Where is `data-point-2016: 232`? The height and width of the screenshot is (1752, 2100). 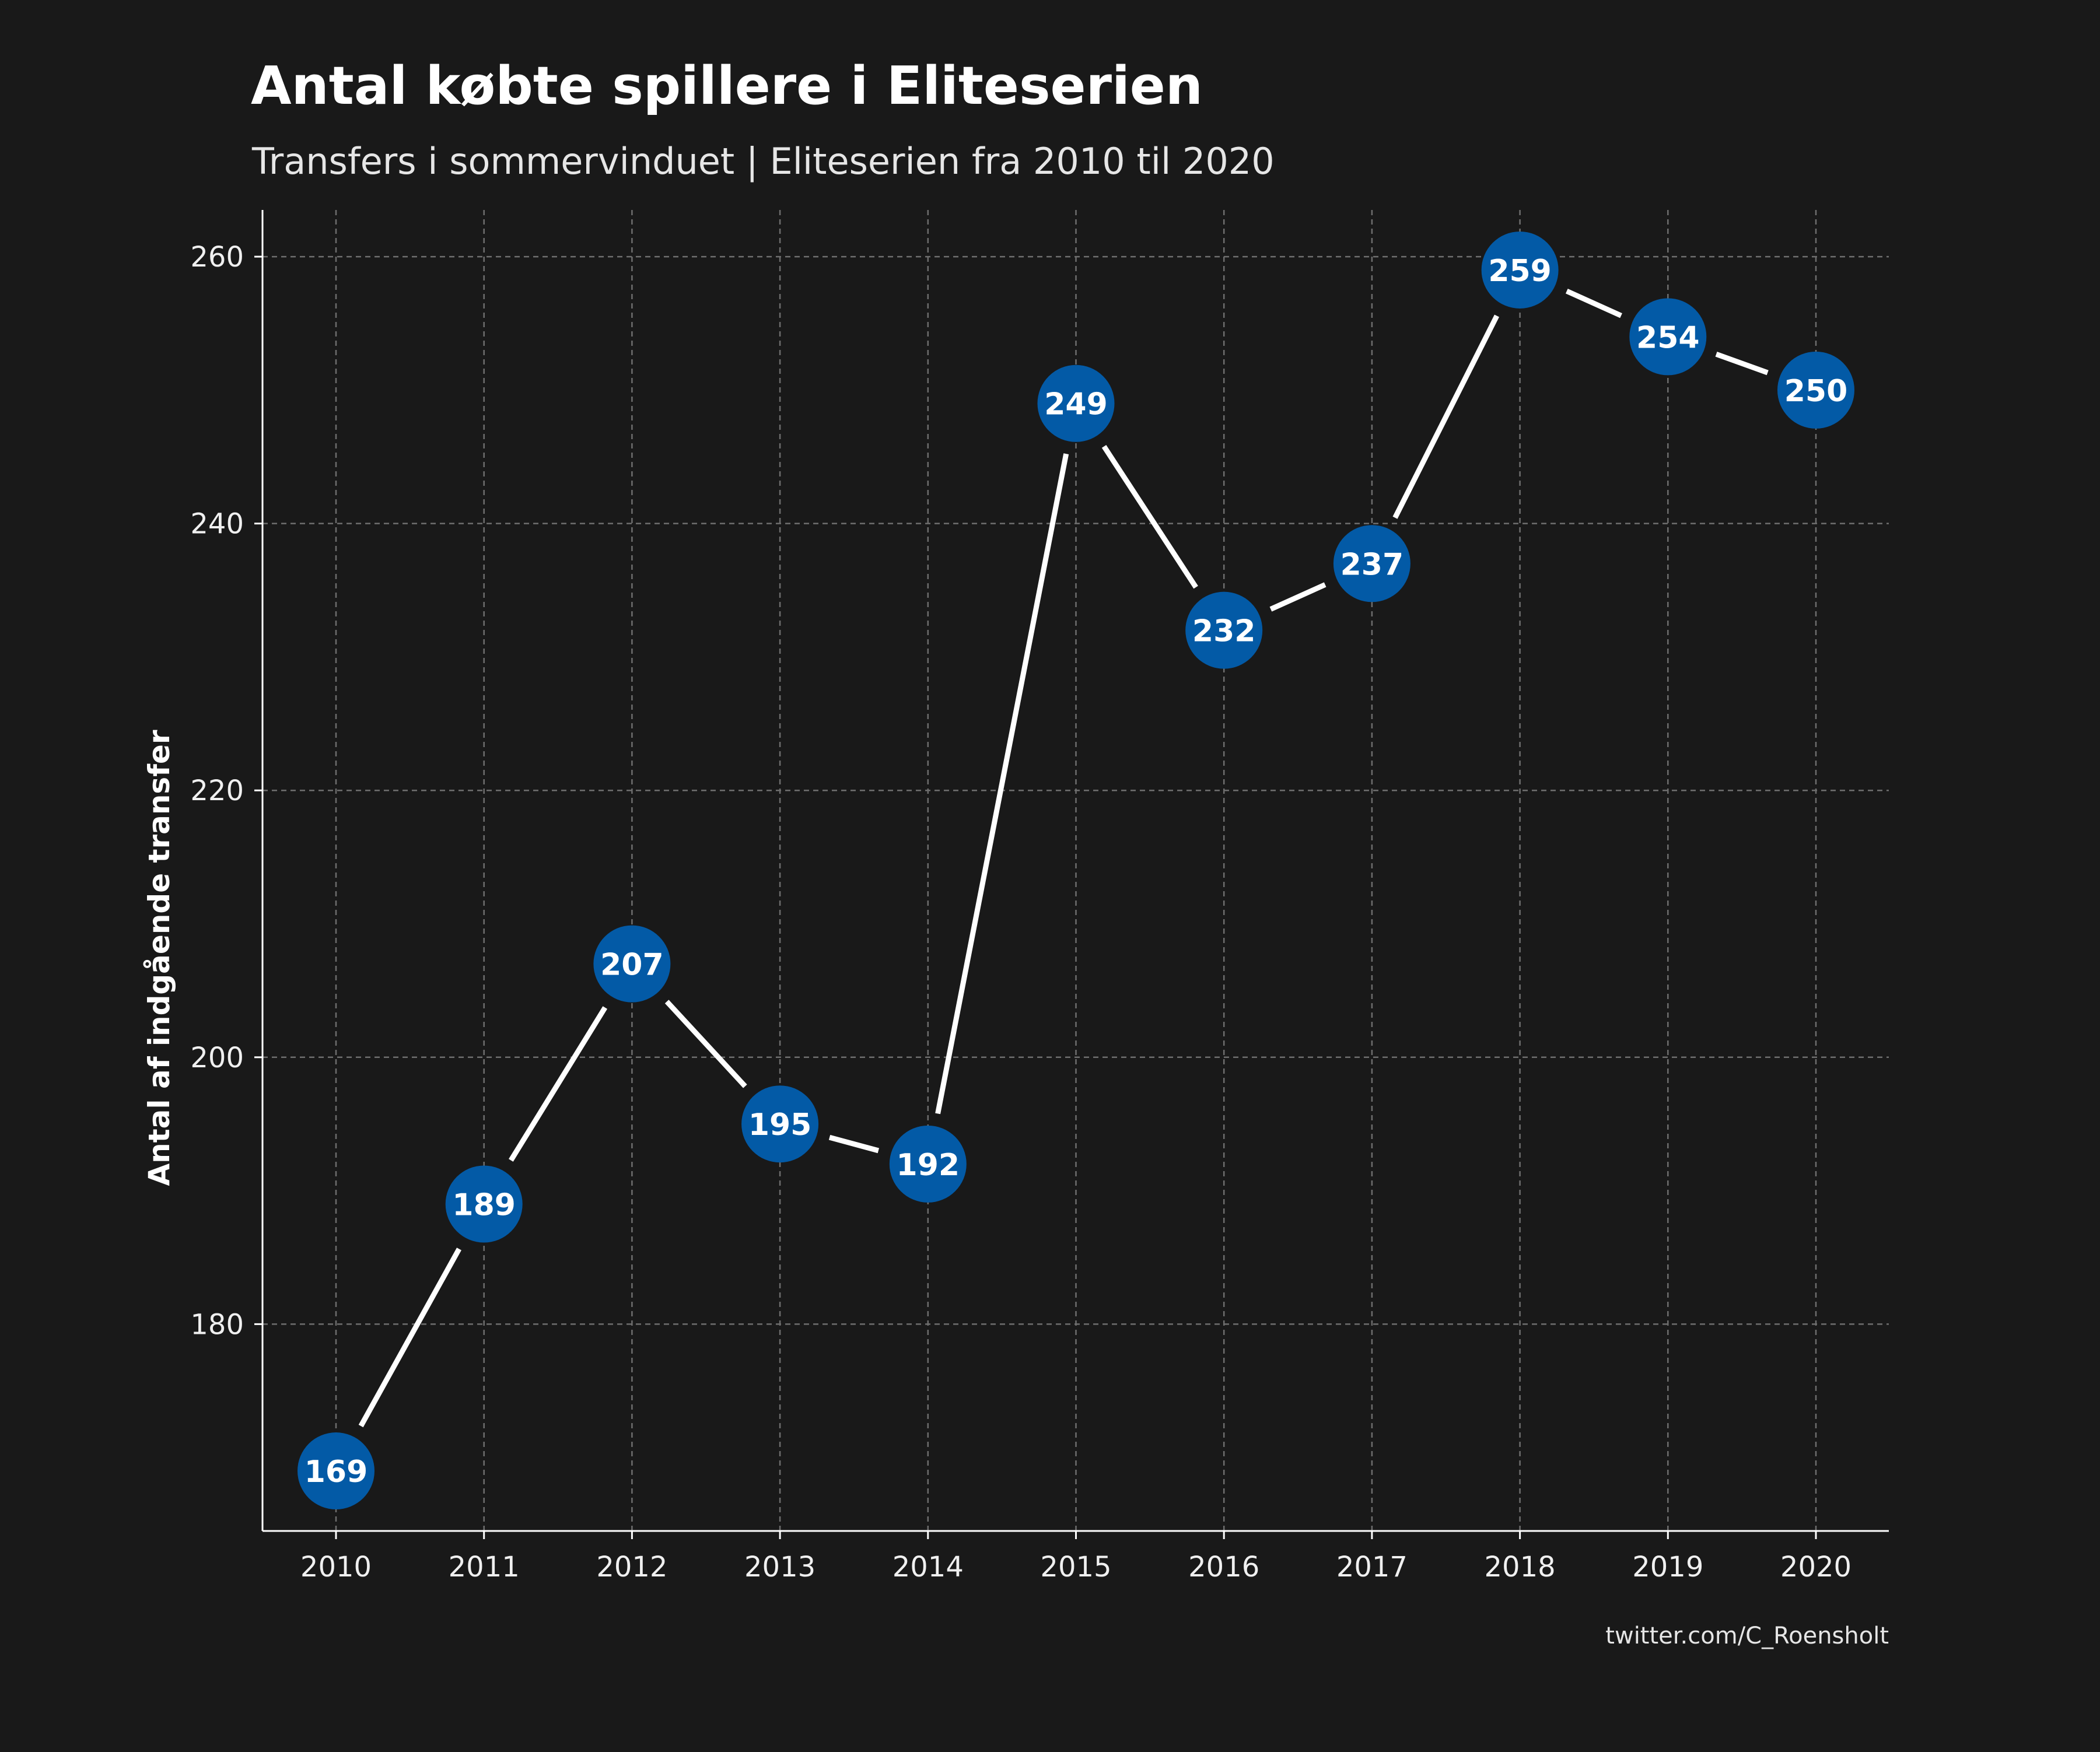 data-point-2016: 232 is located at coordinates (1224, 630).